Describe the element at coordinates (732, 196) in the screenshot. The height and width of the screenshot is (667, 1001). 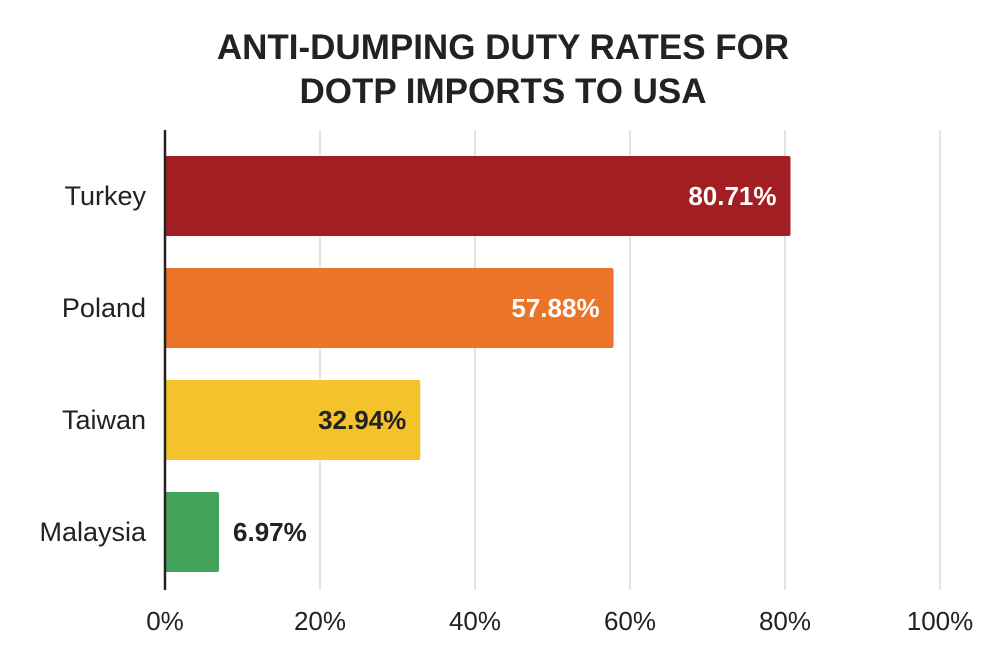
I see `data-label: 80.71%` at that location.